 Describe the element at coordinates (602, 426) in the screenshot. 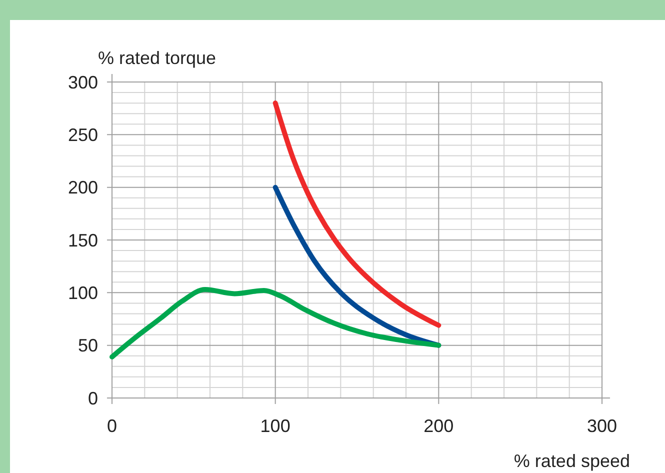

I see `x-tick-label: 300` at that location.